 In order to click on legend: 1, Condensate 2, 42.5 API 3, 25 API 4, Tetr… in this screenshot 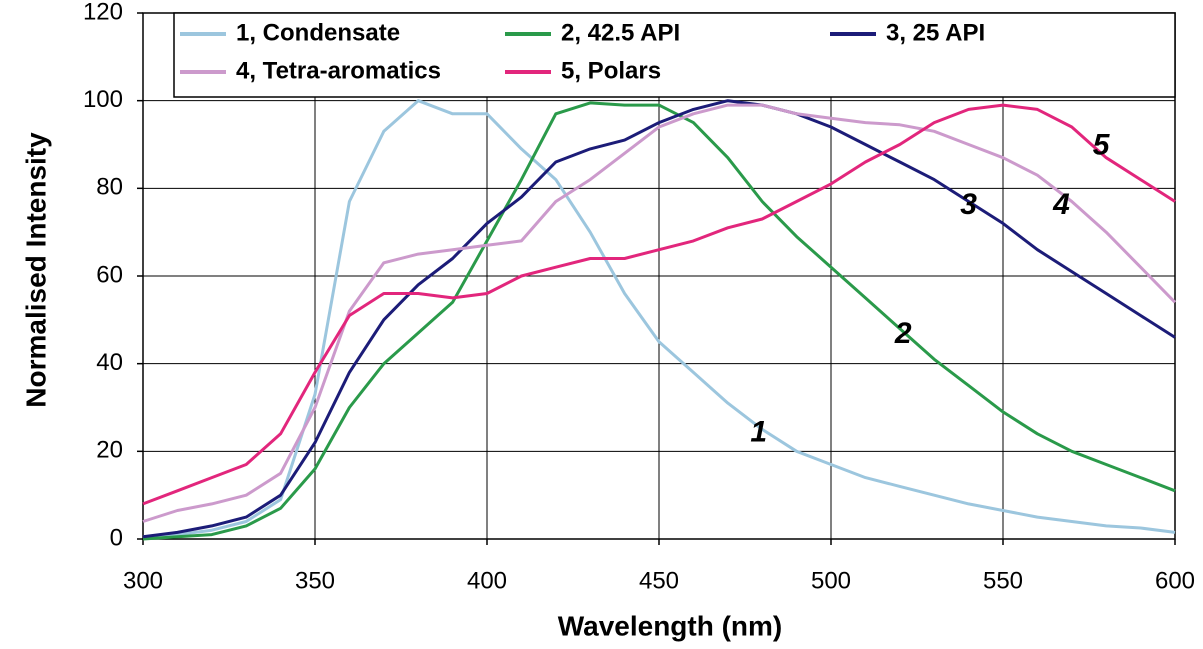, I will do `click(674, 55)`.